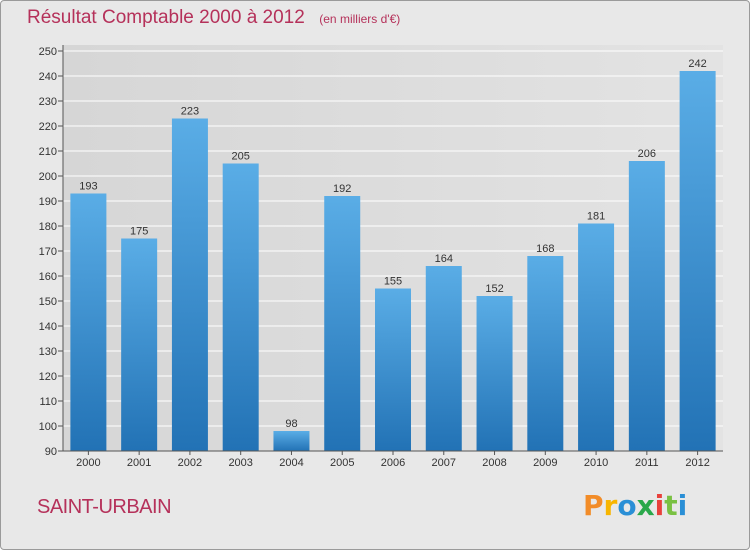 The height and width of the screenshot is (550, 750). Describe the element at coordinates (610, 505) in the screenshot. I see `logo-letter: r` at that location.